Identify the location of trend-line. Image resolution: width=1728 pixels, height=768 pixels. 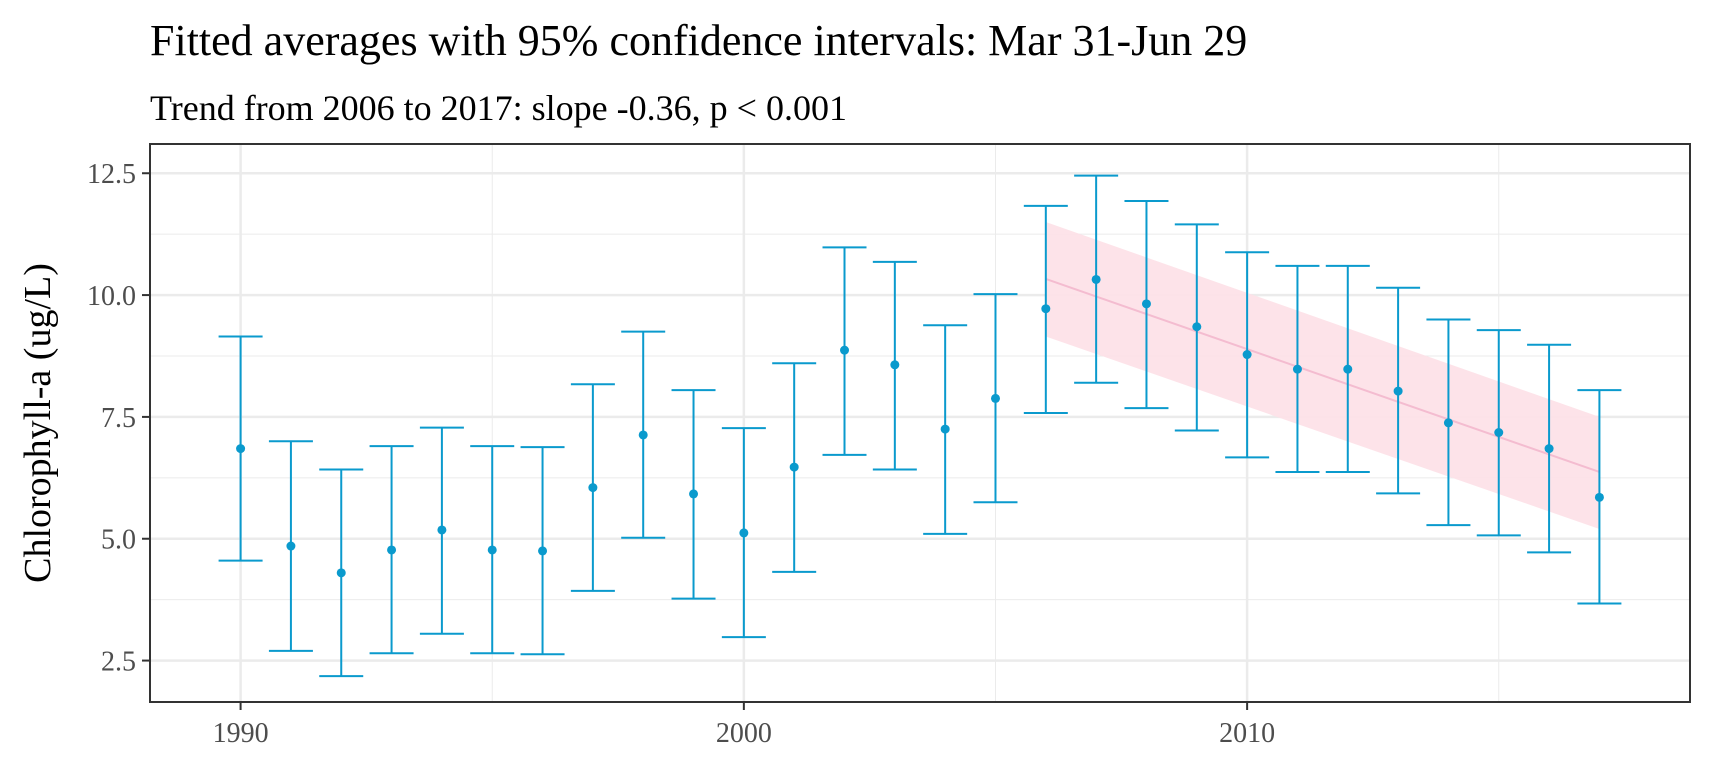
(1322, 375).